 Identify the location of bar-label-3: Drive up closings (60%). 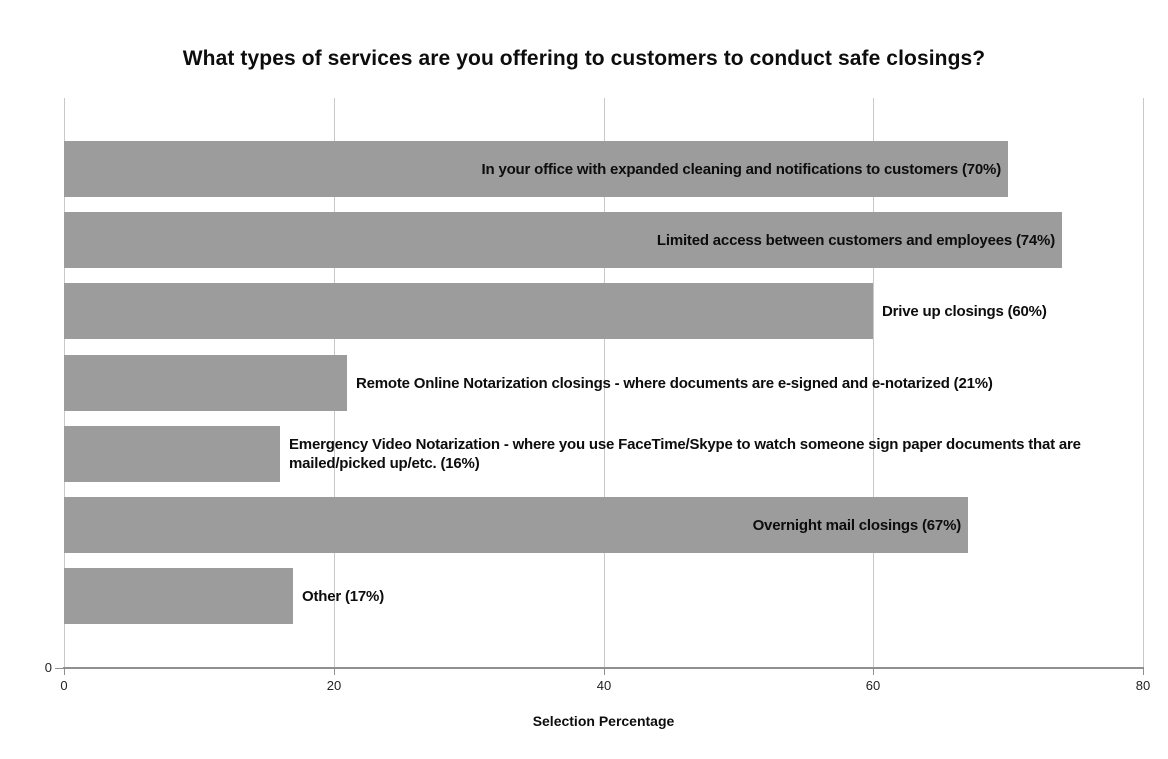
(964, 311).